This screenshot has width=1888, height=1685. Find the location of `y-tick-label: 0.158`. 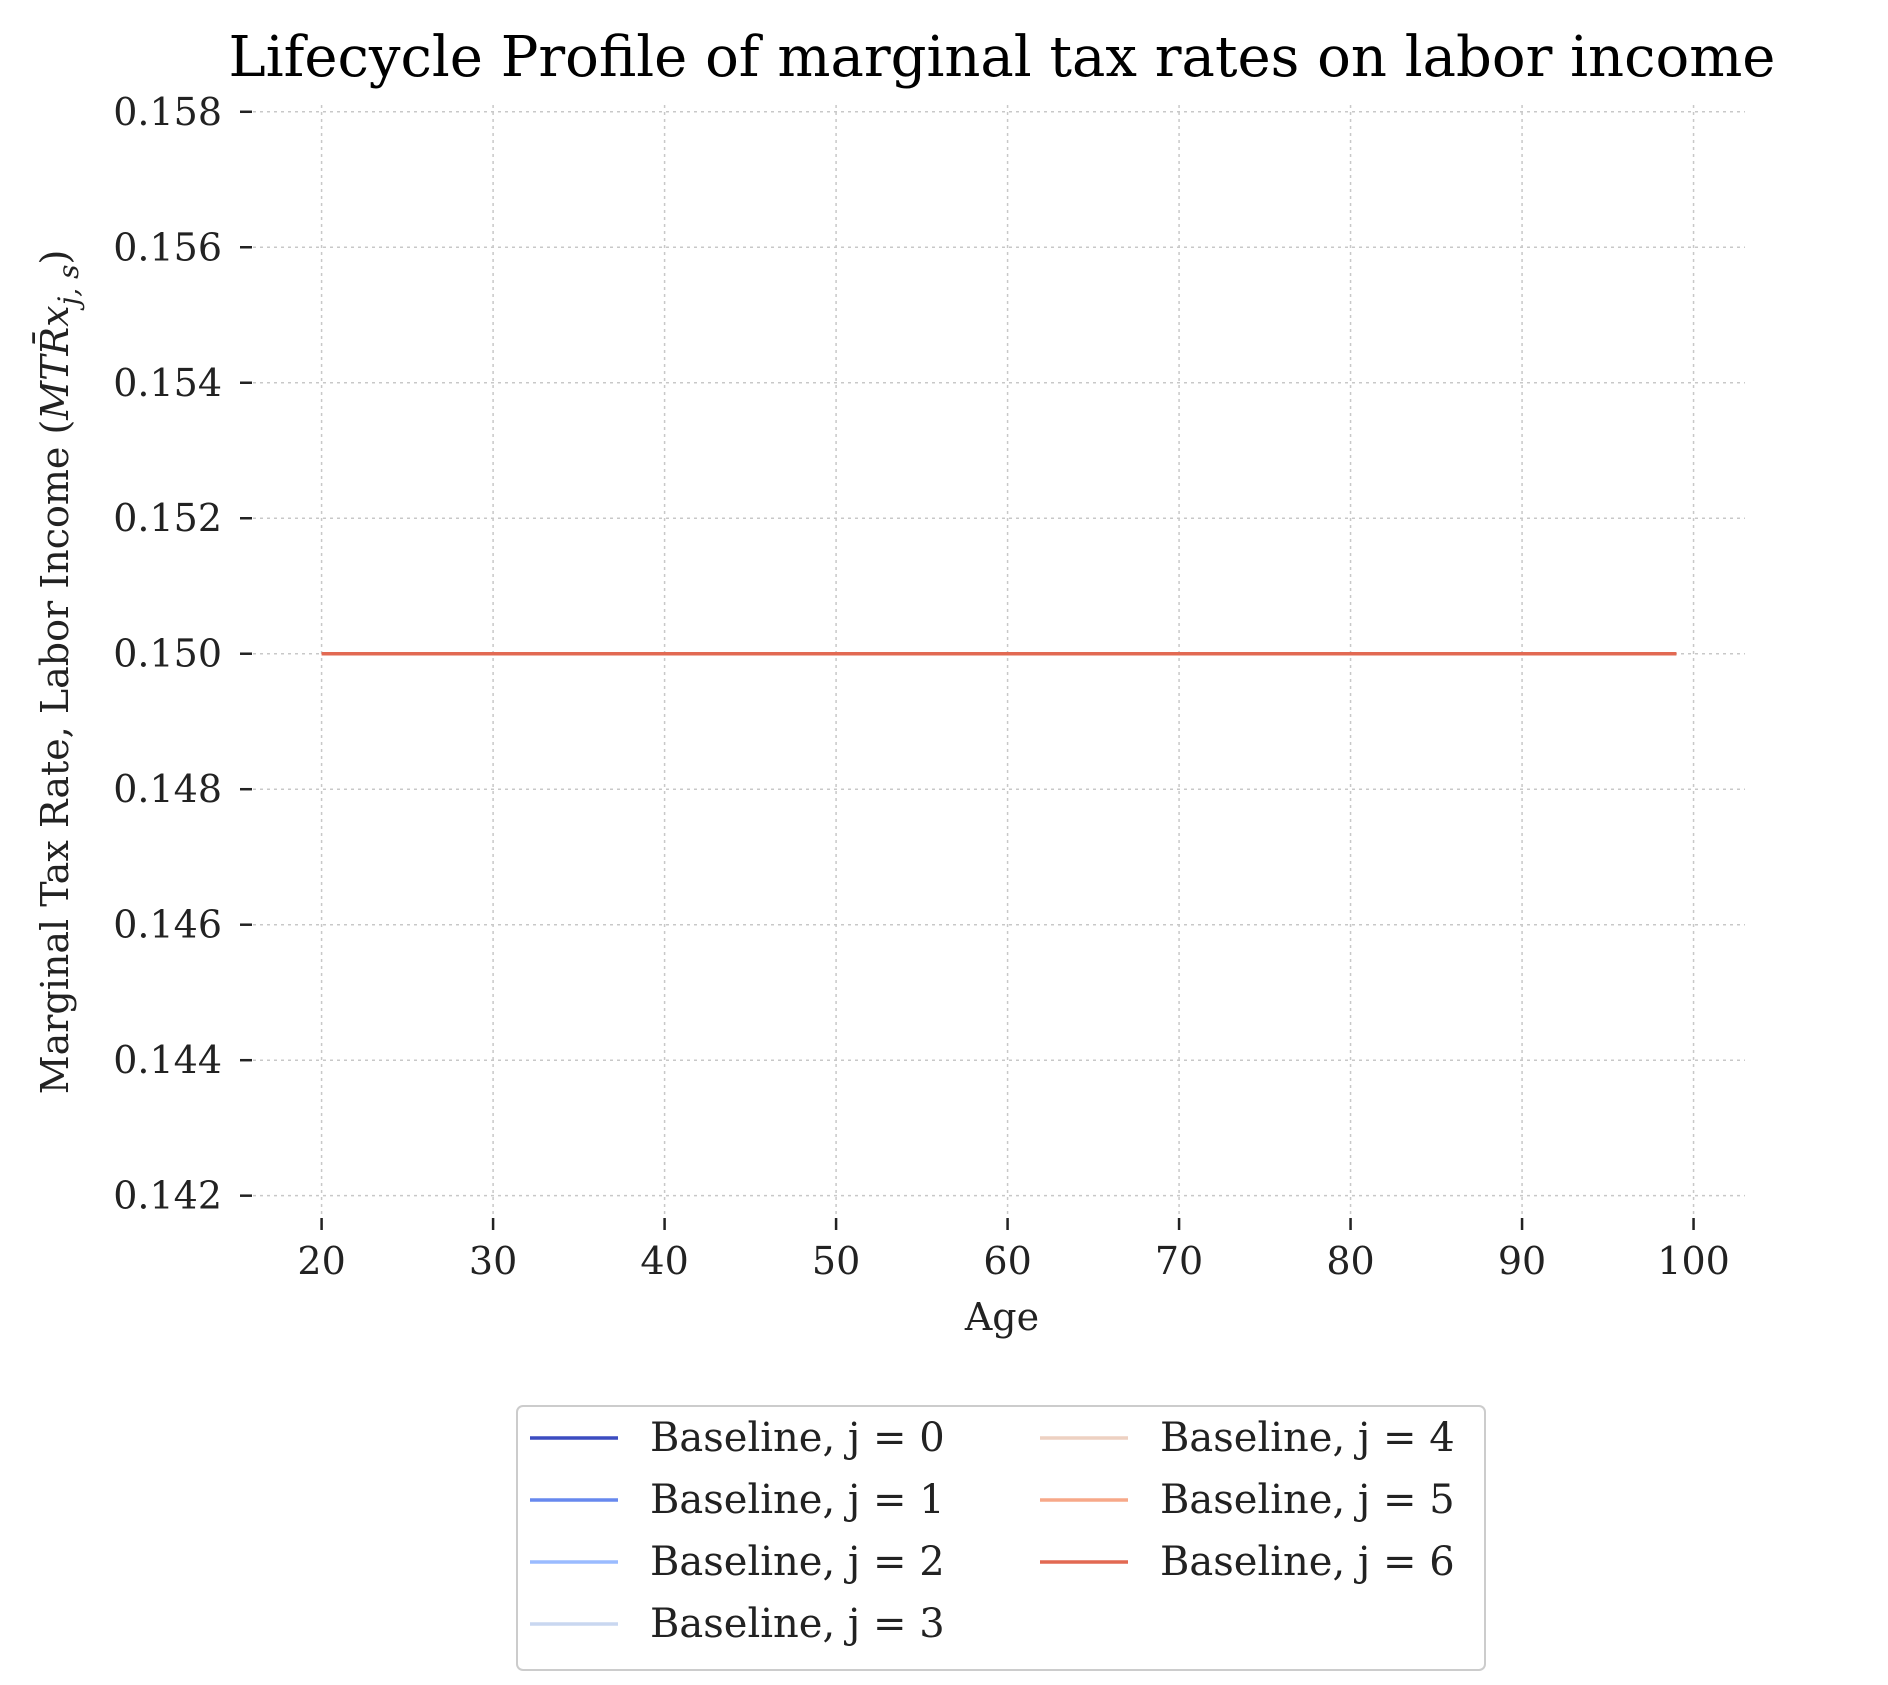

y-tick-label: 0.158 is located at coordinates (167, 112).